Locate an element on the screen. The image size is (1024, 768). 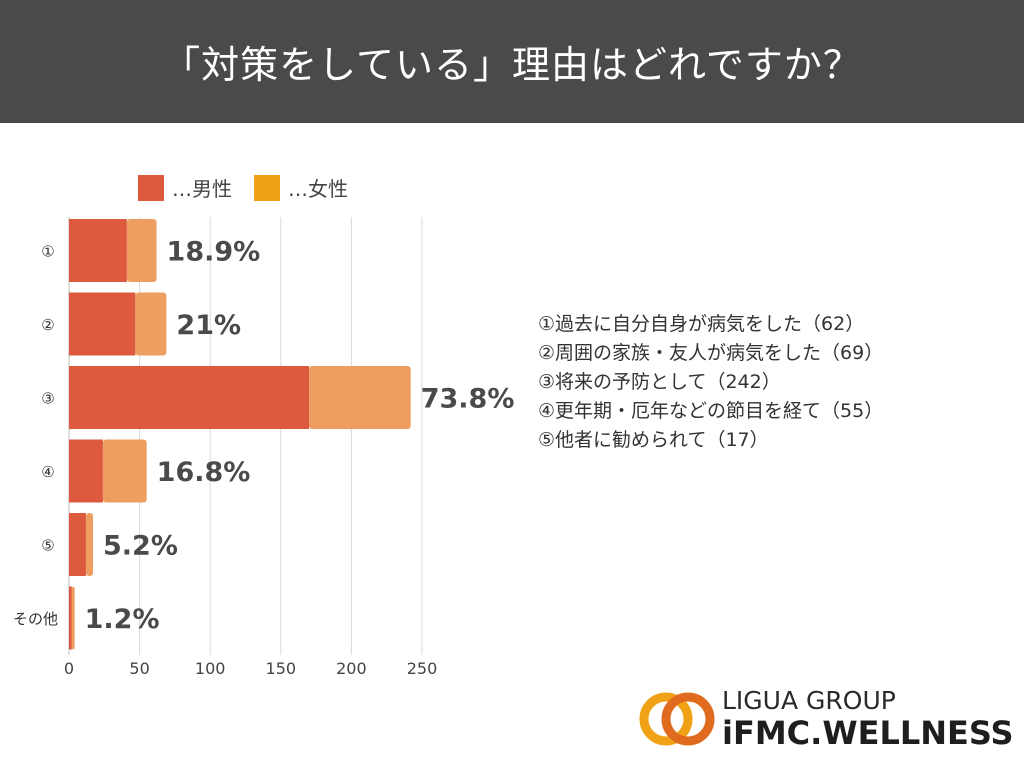
chart-legend: …男性 …女性 is located at coordinates (254, 187).